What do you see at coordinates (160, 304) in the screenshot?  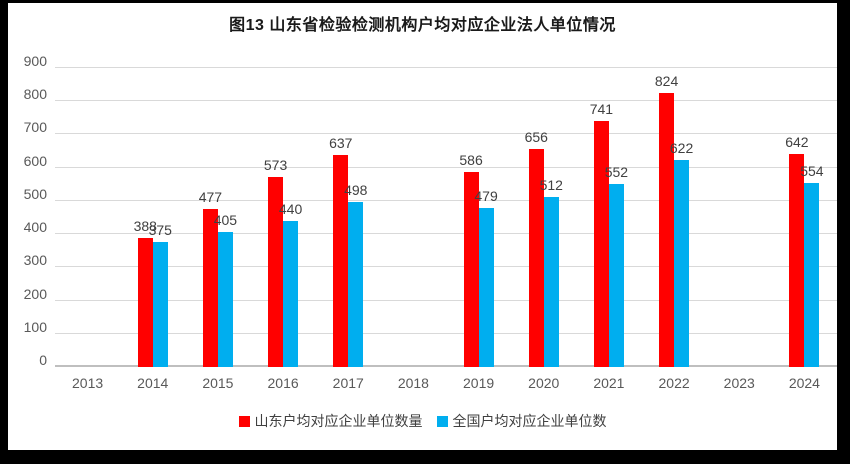 I see `bar-series2-2014` at bounding box center [160, 304].